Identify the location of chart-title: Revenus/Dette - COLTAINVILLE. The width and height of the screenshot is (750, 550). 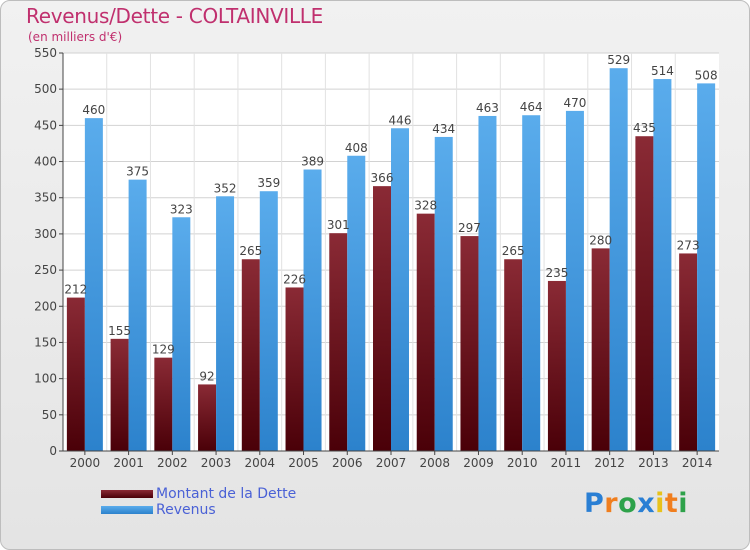
(174, 16).